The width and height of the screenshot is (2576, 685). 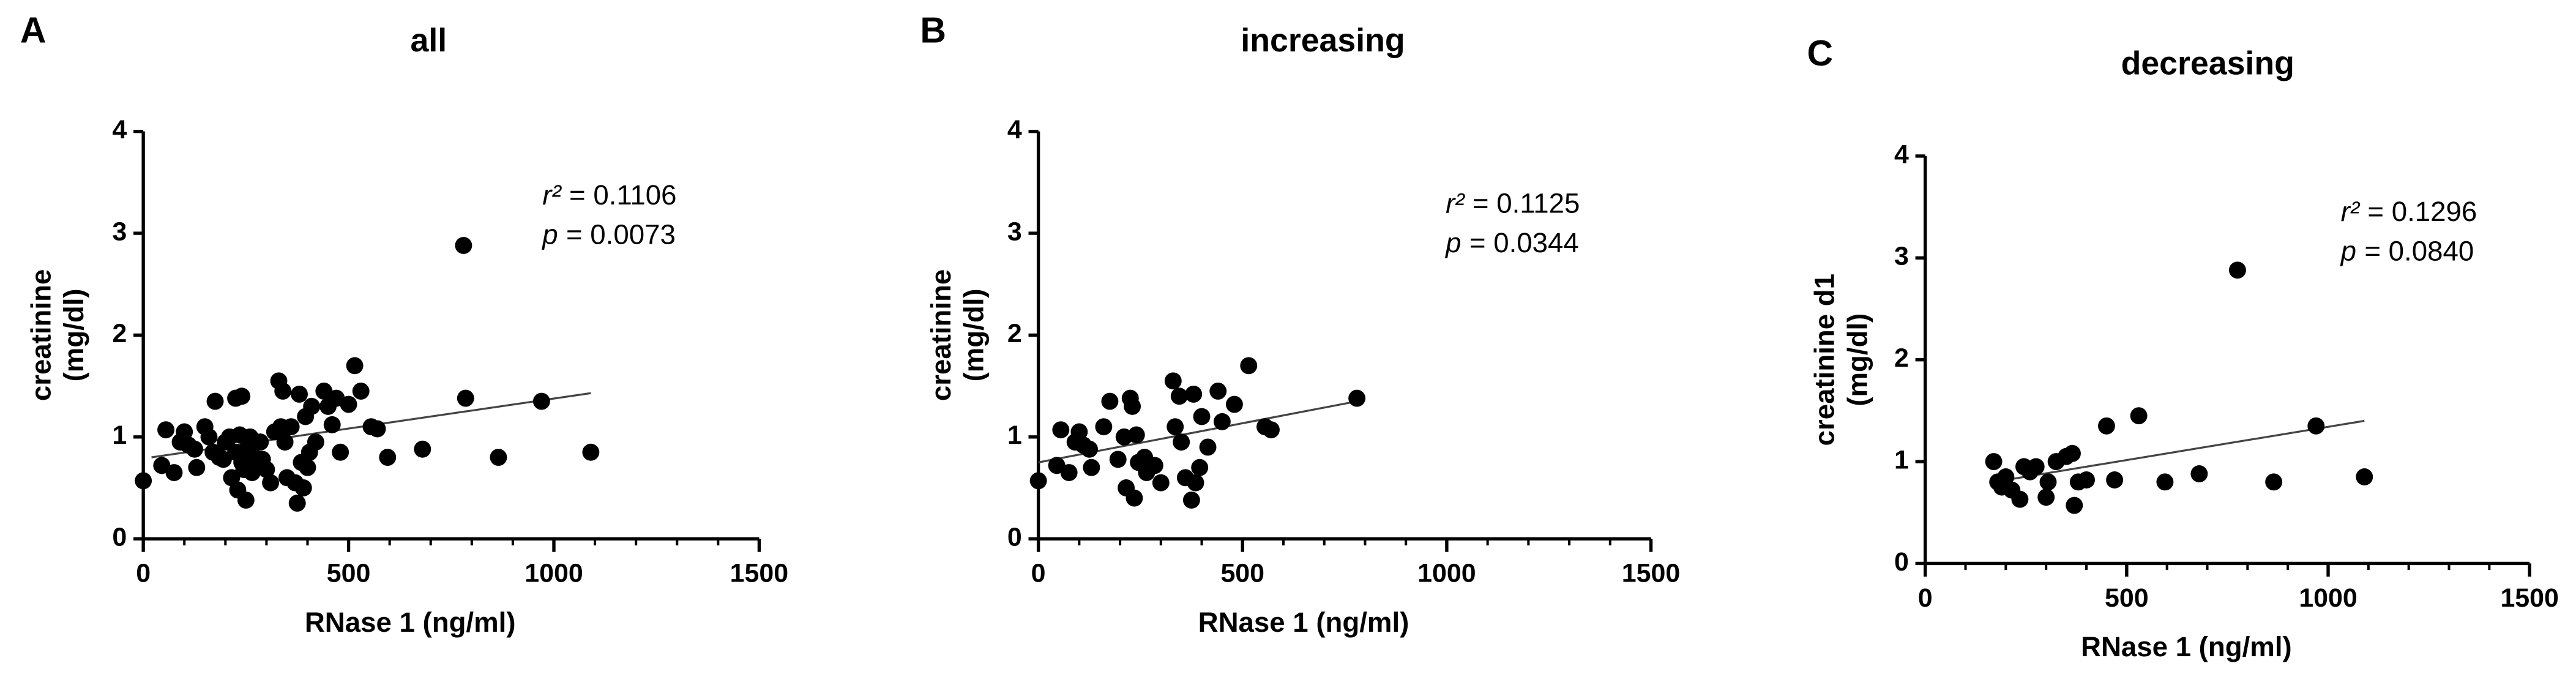 I want to click on x-tick-label: 0, so click(x=1925, y=598).